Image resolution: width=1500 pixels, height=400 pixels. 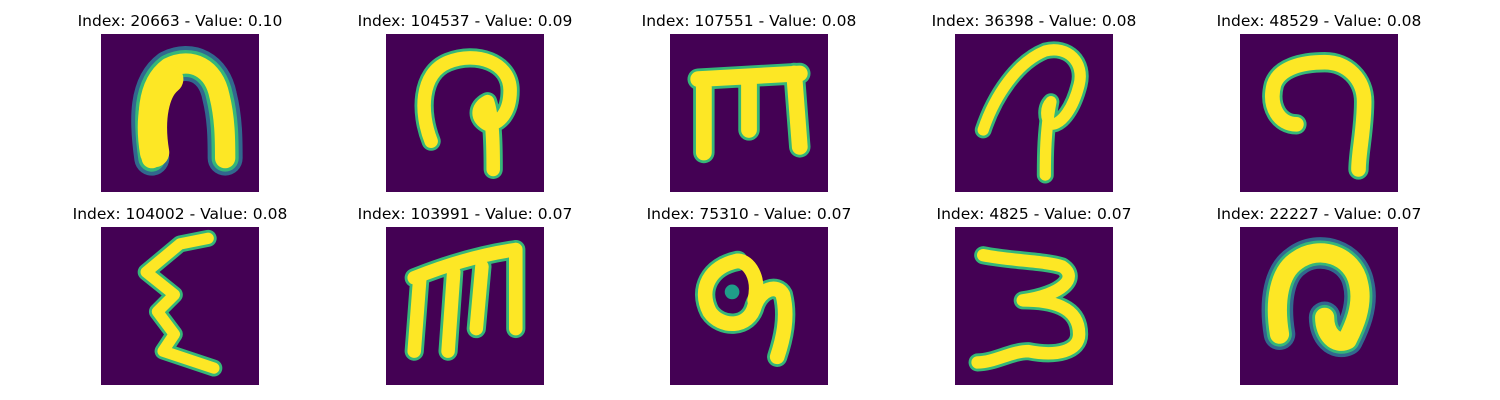 What do you see at coordinates (1319, 214) in the screenshot?
I see `panel-title: Index: 22227 - Value: 0.07` at bounding box center [1319, 214].